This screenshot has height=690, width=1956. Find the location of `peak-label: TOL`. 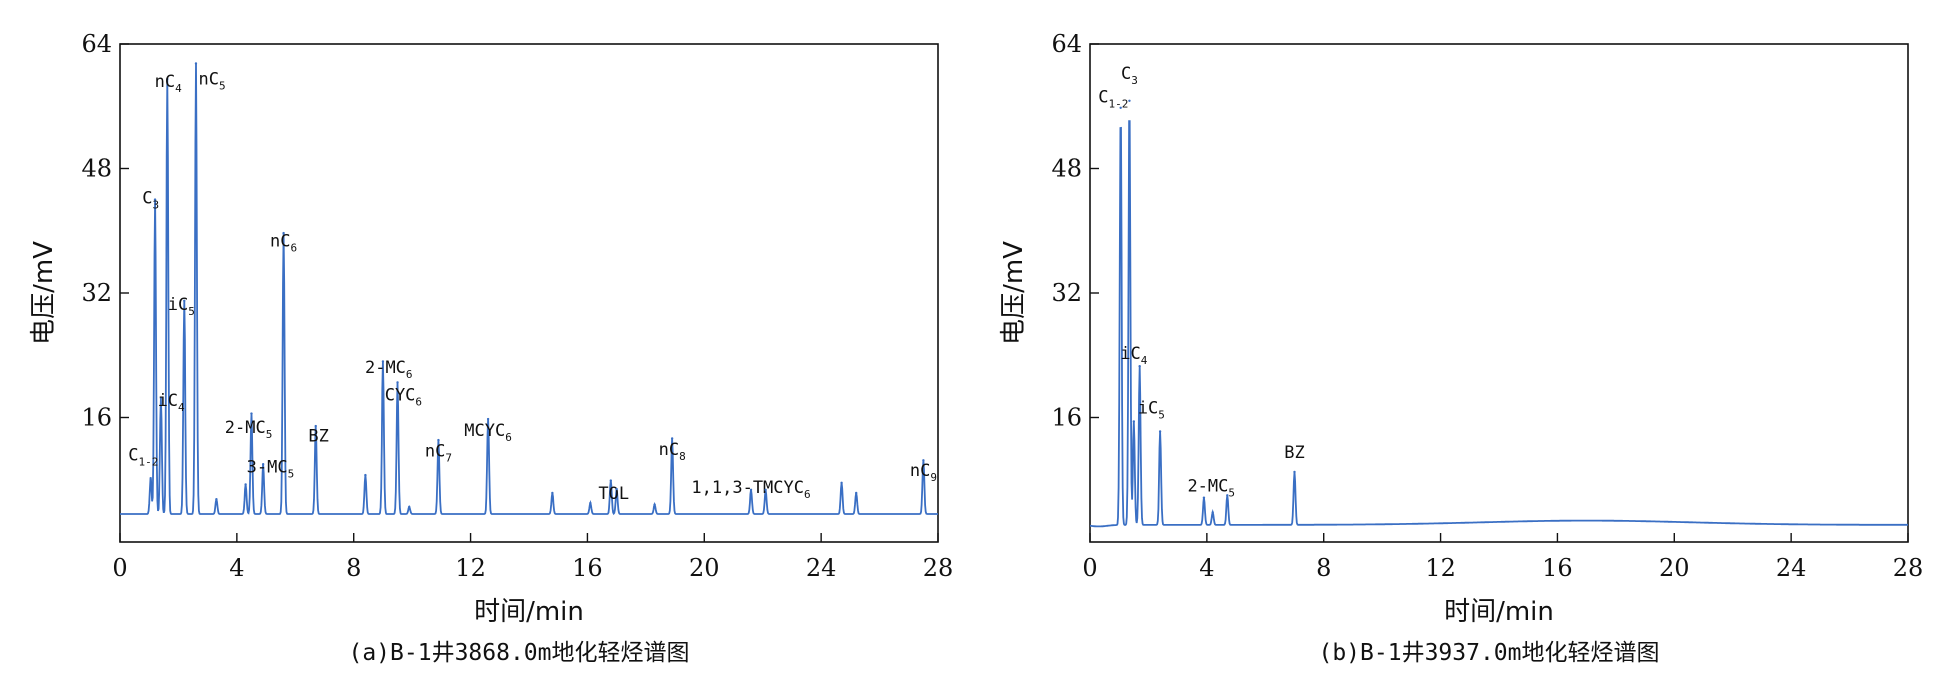

peak-label: TOL is located at coordinates (613, 494).